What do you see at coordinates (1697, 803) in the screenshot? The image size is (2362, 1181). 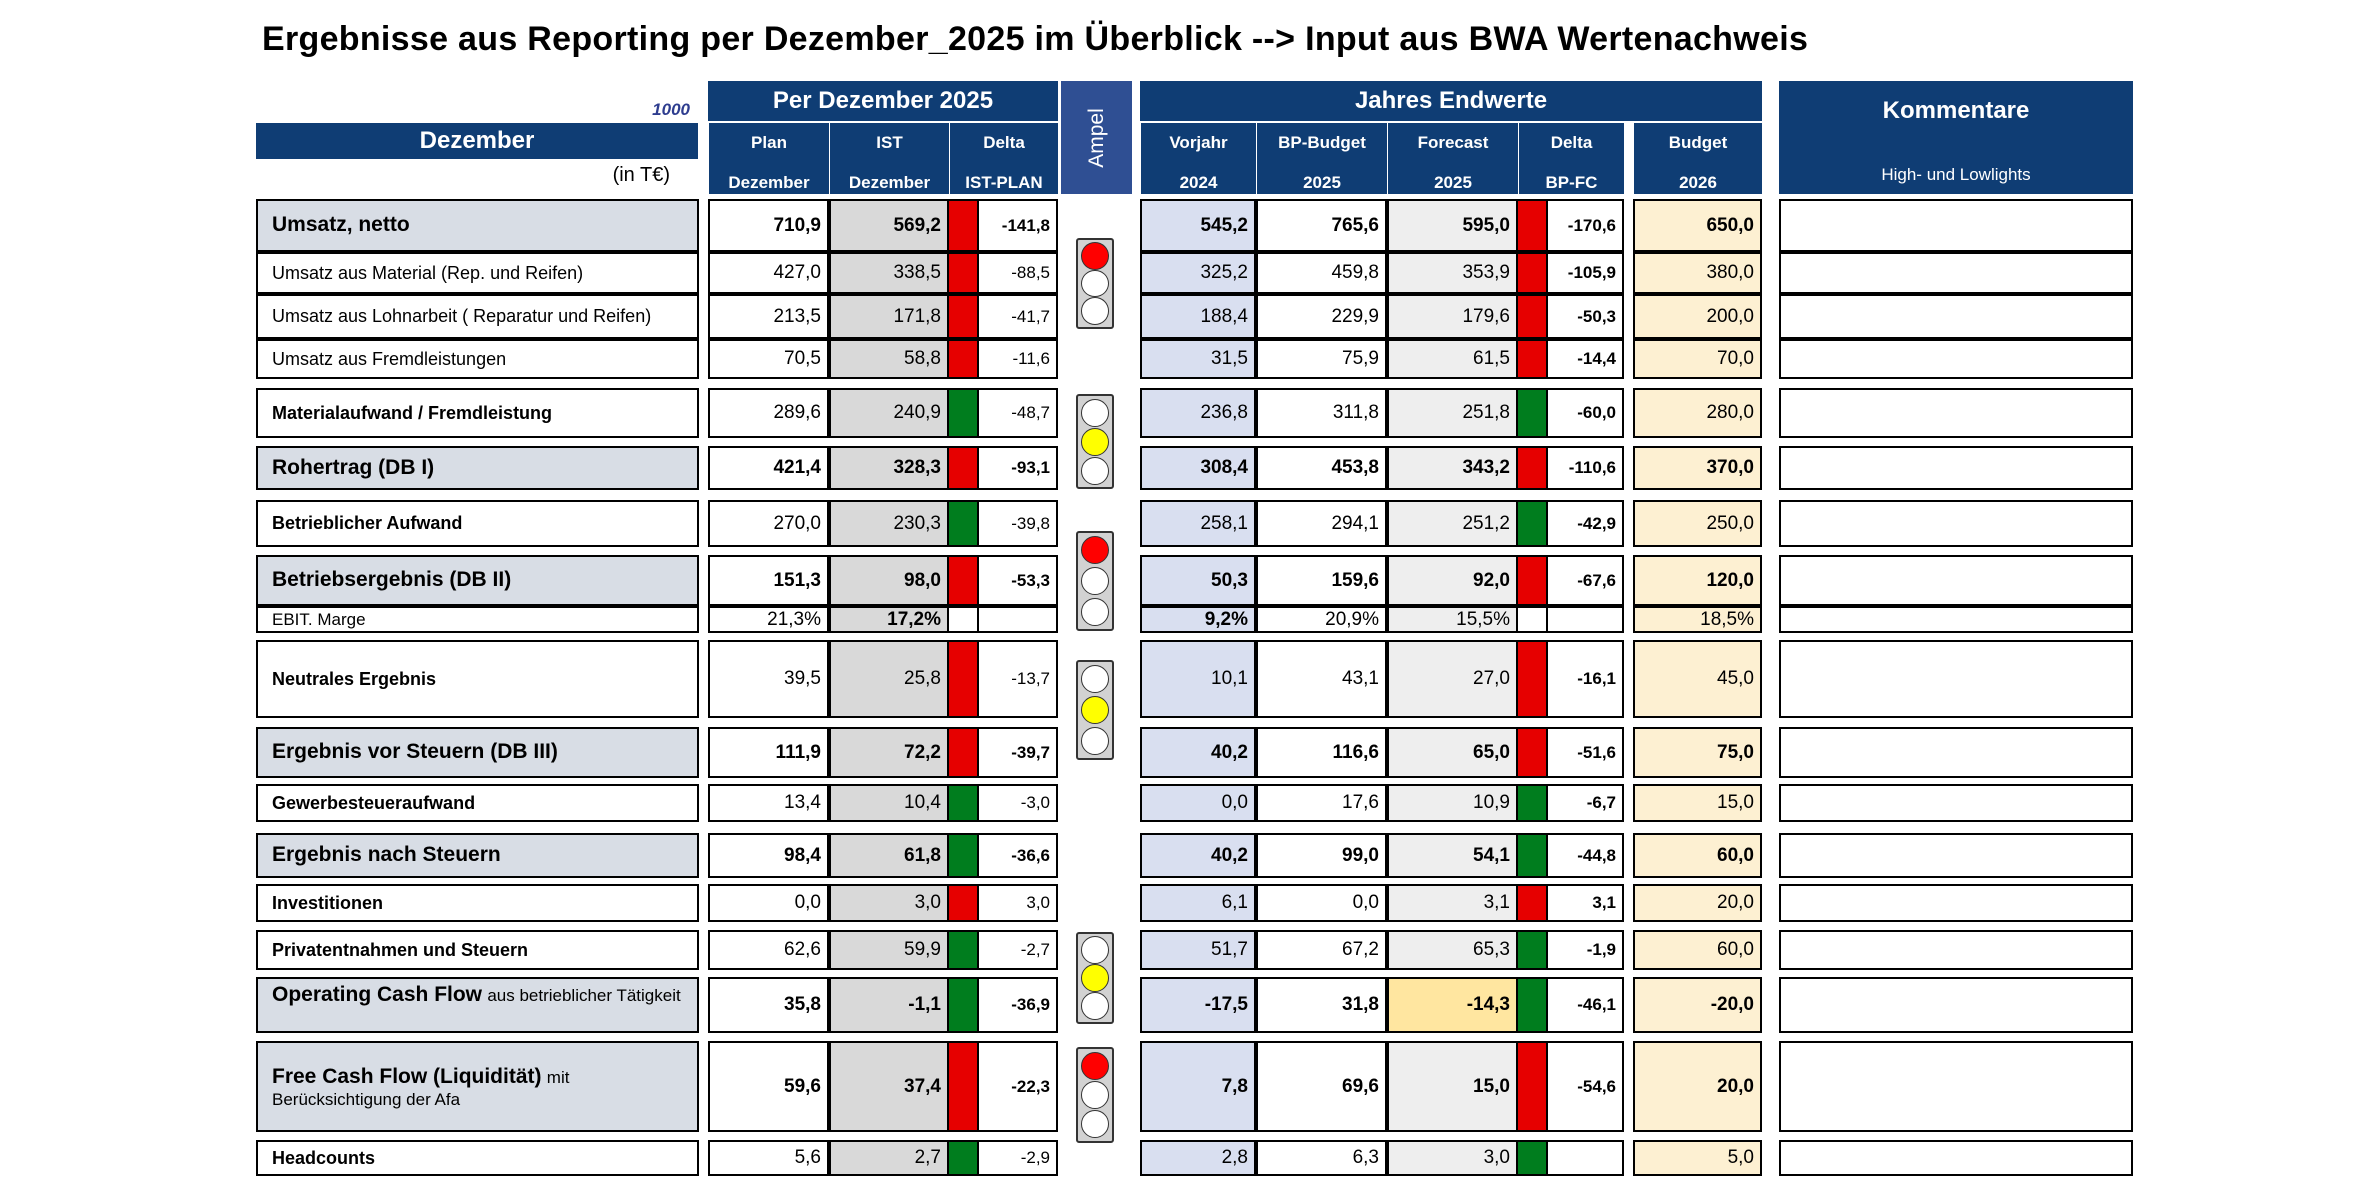 I see `budget-value: 15,0` at bounding box center [1697, 803].